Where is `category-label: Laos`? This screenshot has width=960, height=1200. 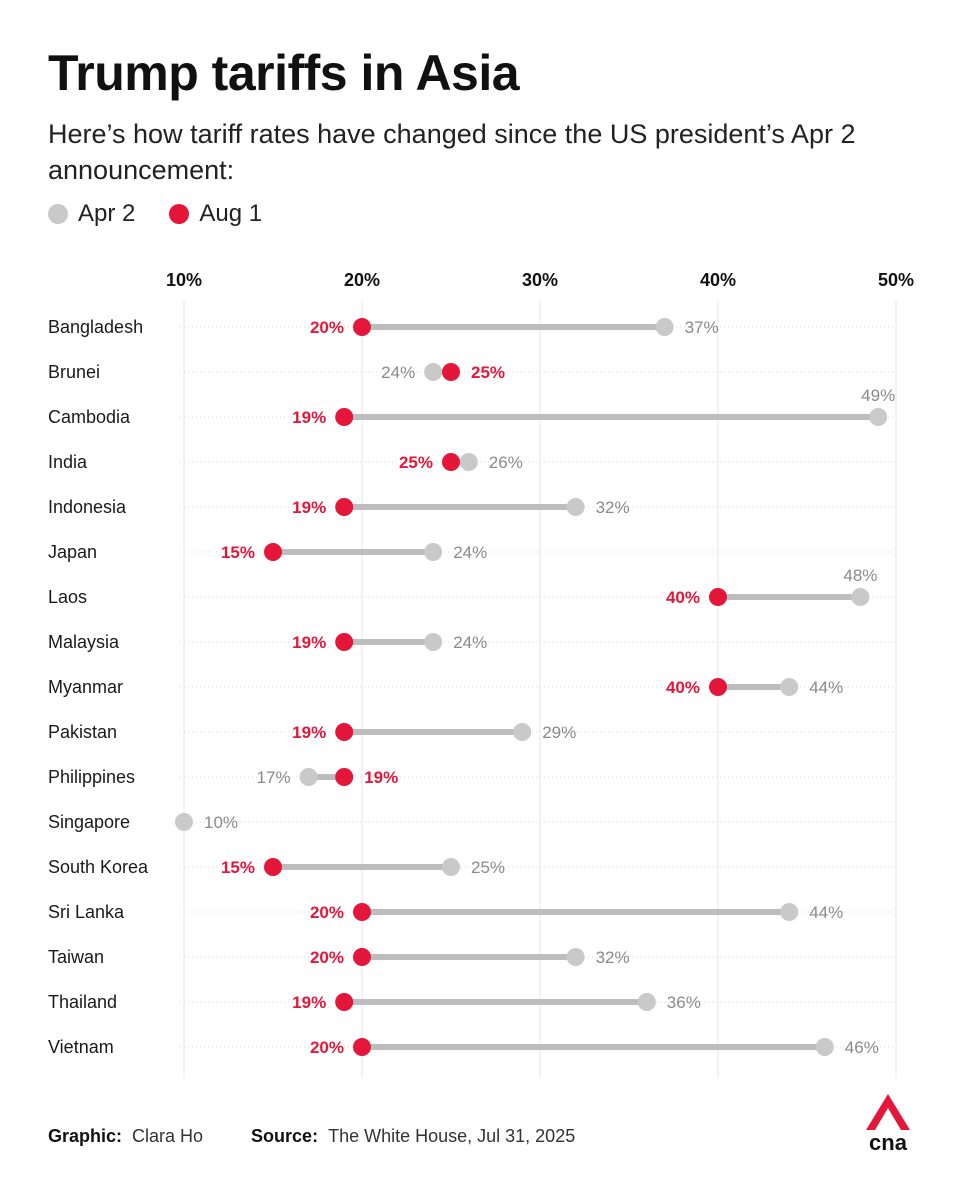 category-label: Laos is located at coordinates (67, 597).